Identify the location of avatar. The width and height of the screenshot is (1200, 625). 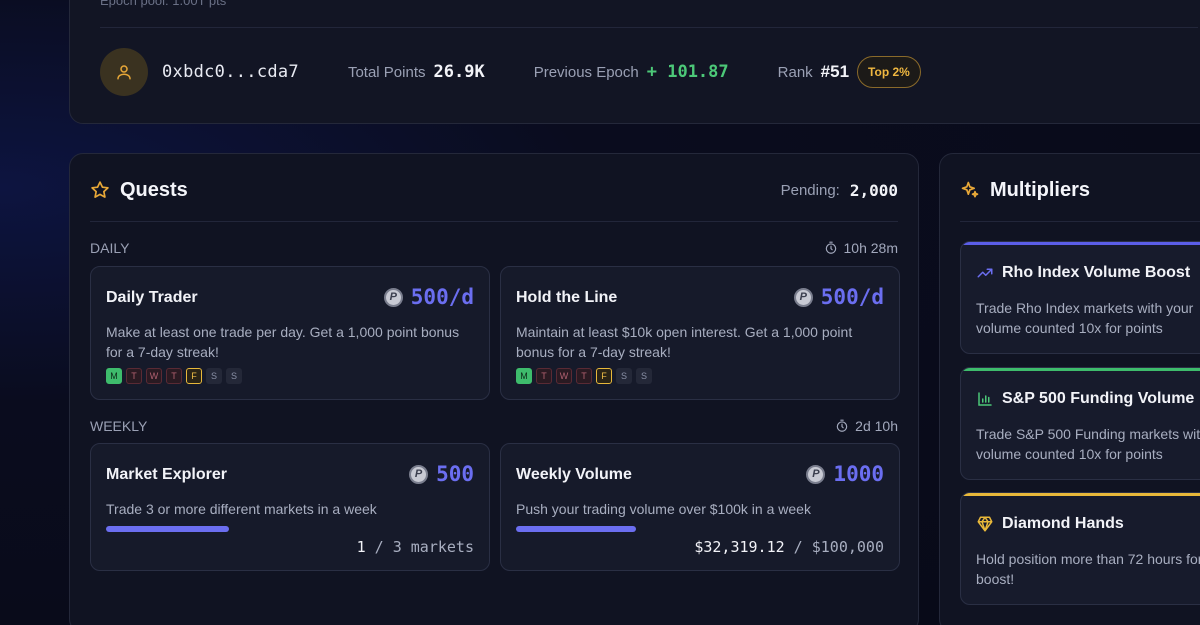
(124, 72).